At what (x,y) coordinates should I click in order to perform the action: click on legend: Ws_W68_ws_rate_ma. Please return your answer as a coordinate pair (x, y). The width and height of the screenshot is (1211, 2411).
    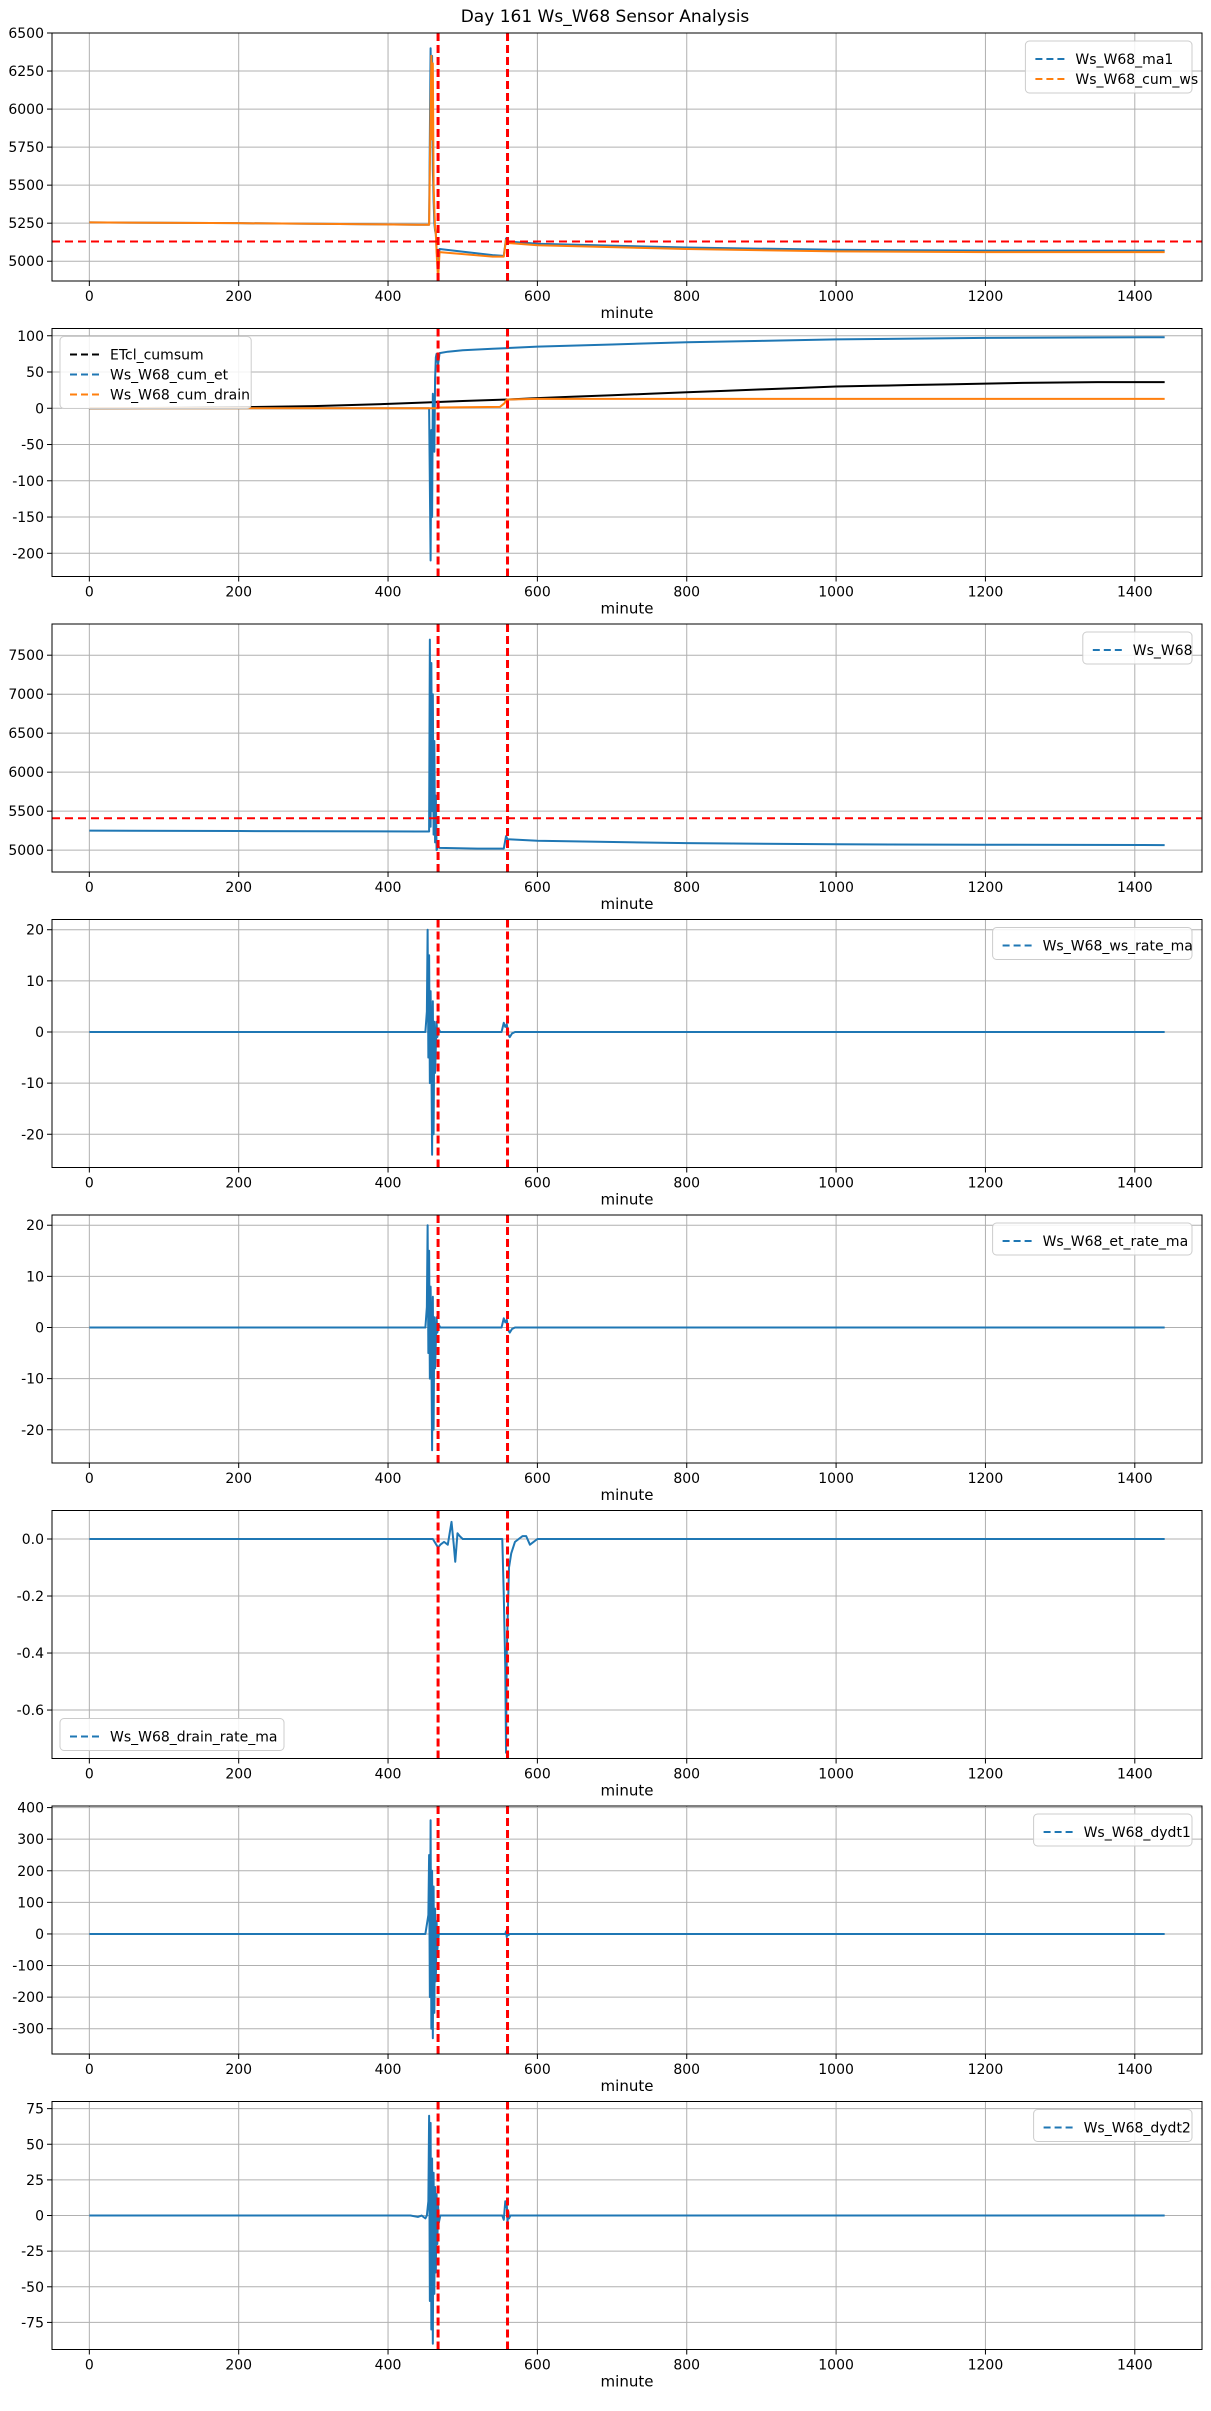
    Looking at the image, I should click on (1092, 943).